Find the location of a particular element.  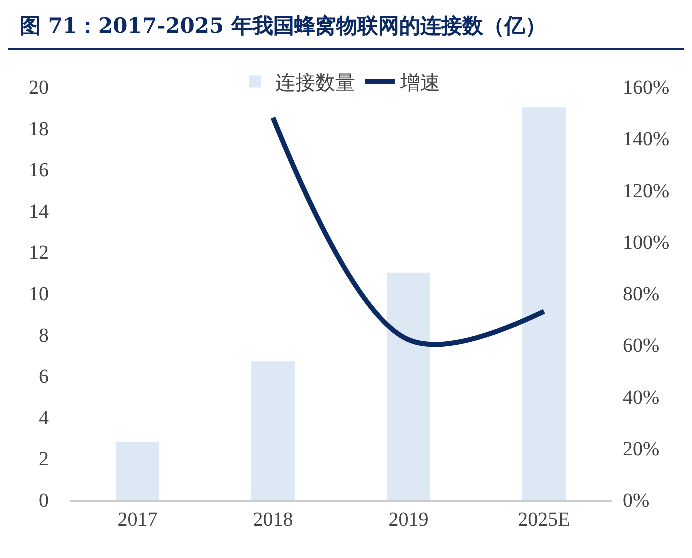

y-tick-label: 14 is located at coordinates (39, 211).